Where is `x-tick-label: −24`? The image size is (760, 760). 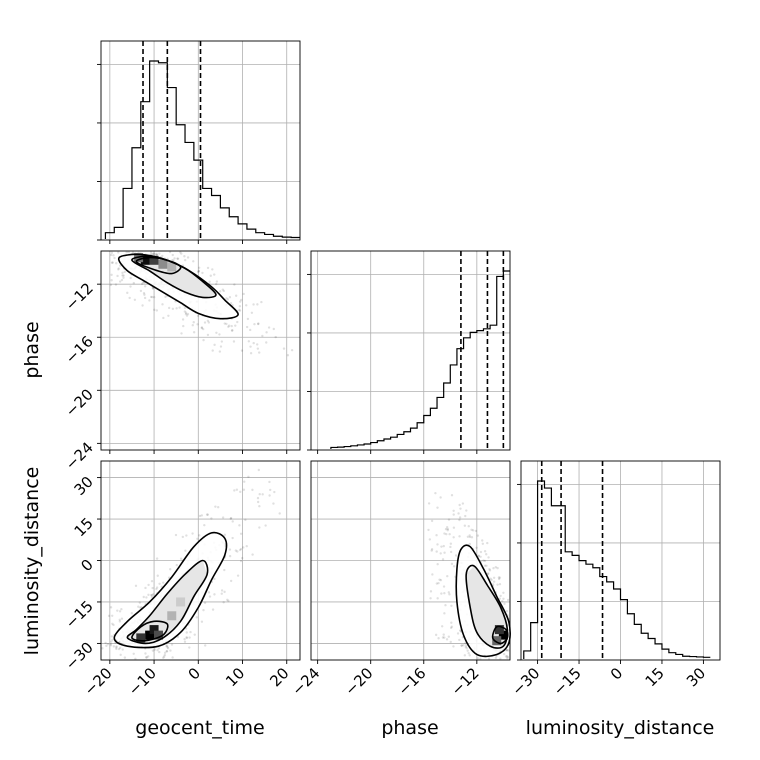 x-tick-label: −24 is located at coordinates (305, 681).